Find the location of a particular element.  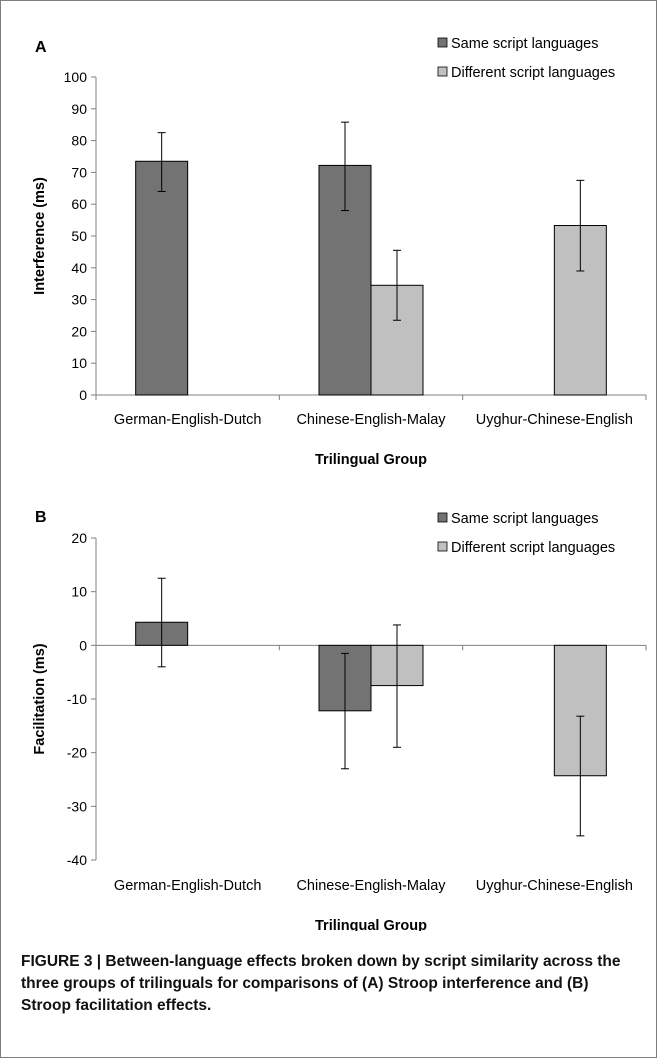

y-tick-label: -40 is located at coordinates (77, 860).